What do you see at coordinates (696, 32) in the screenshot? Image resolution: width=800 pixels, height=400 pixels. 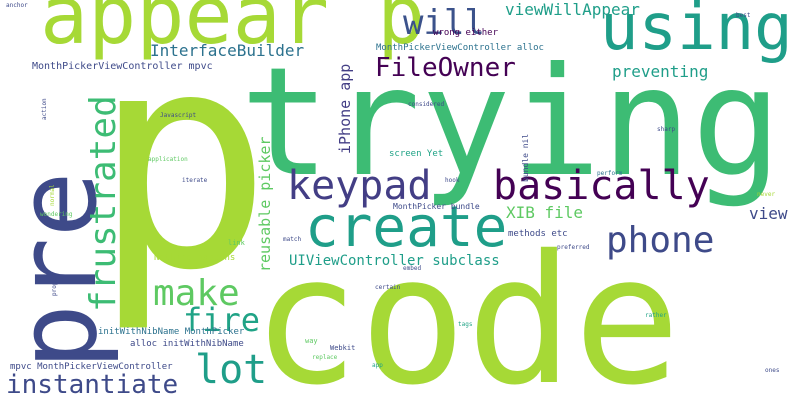 I see `word-using: using` at bounding box center [696, 32].